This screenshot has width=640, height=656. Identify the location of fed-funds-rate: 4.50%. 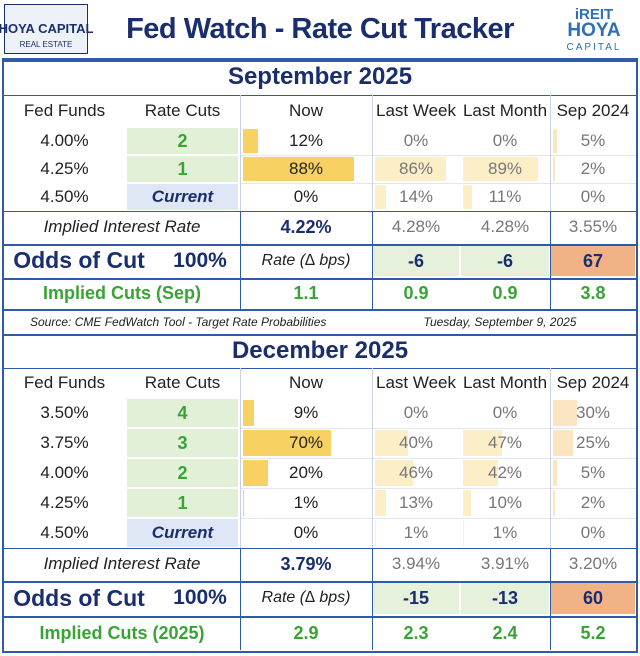
(64, 196).